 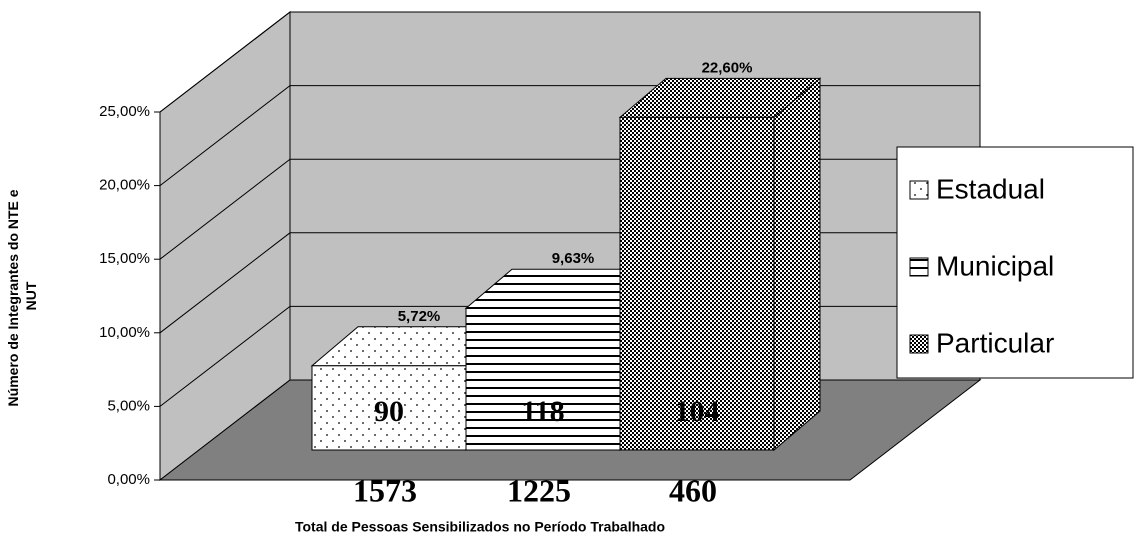 What do you see at coordinates (389, 411) in the screenshot?
I see `bar-label: 90` at bounding box center [389, 411].